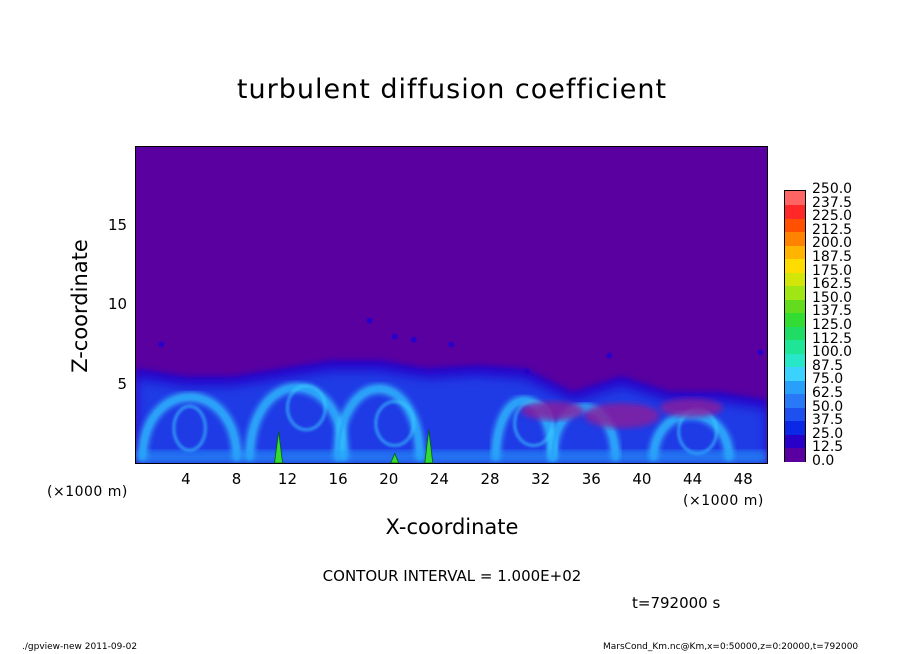 Image resolution: width=904 pixels, height=654 pixels. Describe the element at coordinates (186, 479) in the screenshot. I see `x-tick-label: 4` at that location.